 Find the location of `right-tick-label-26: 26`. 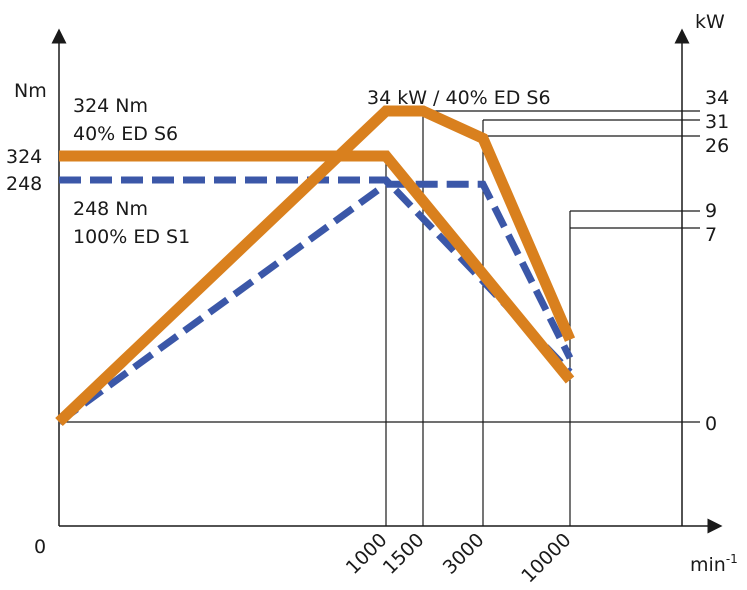

right-tick-label-26: 26 is located at coordinates (717, 146).